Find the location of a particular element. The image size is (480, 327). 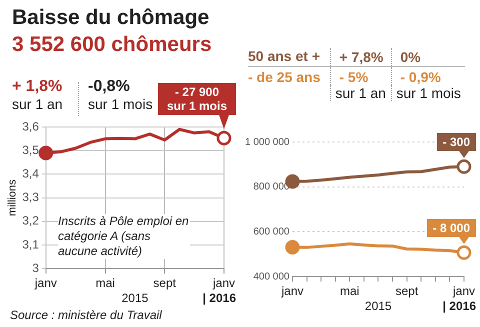

annotation: - 300 is located at coordinates (456, 141).